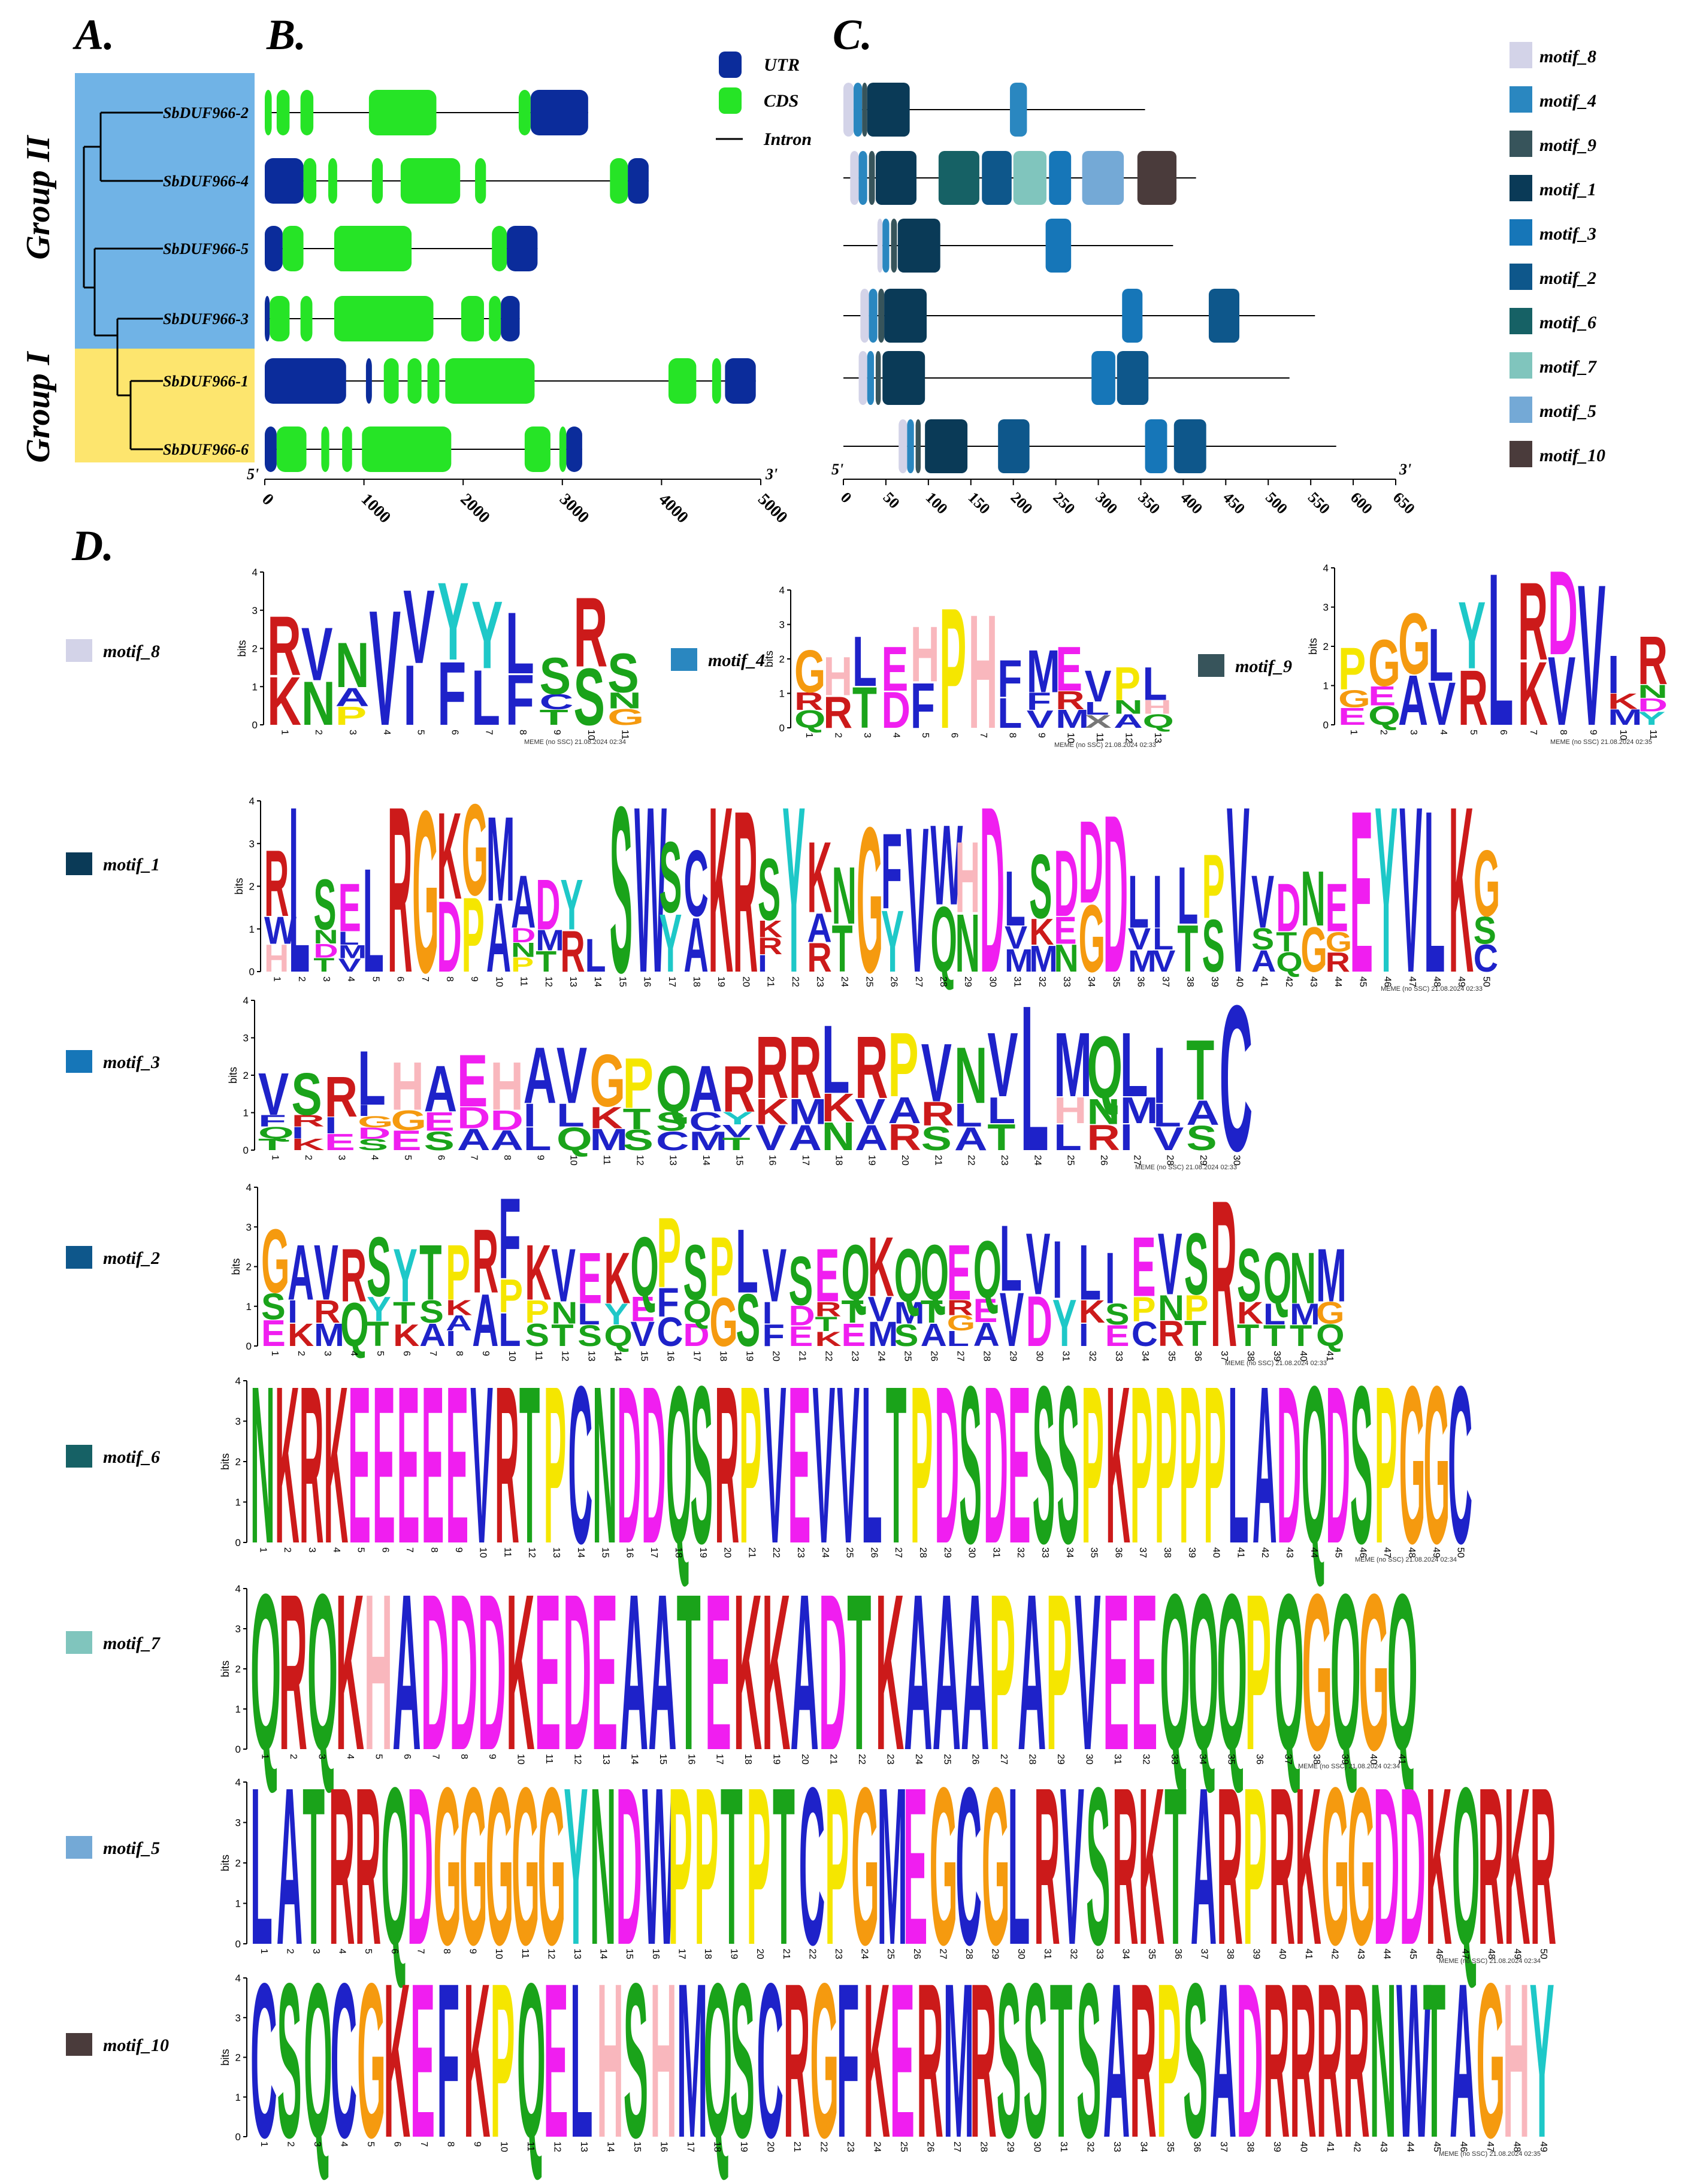  What do you see at coordinates (591, 1356) in the screenshot?
I see `logo-position-label: 13` at bounding box center [591, 1356].